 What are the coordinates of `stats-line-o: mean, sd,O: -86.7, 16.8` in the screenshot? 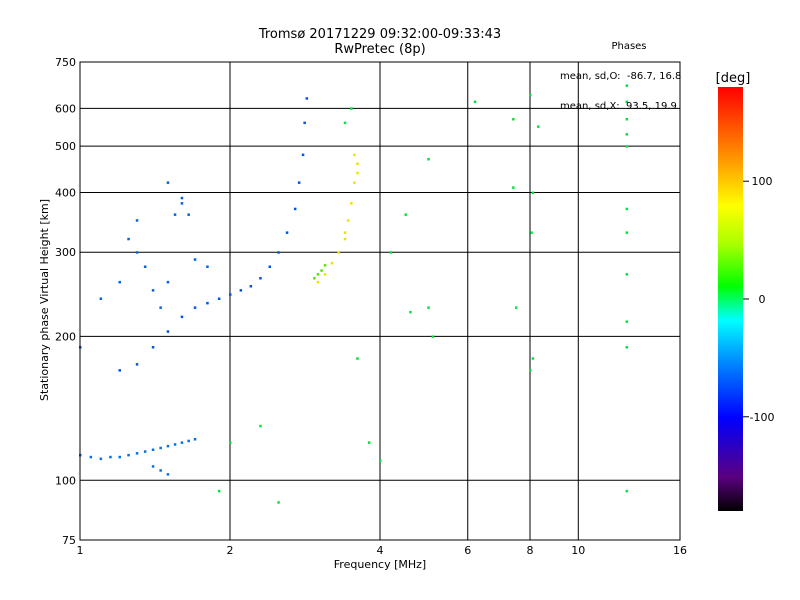 It's located at (621, 76).